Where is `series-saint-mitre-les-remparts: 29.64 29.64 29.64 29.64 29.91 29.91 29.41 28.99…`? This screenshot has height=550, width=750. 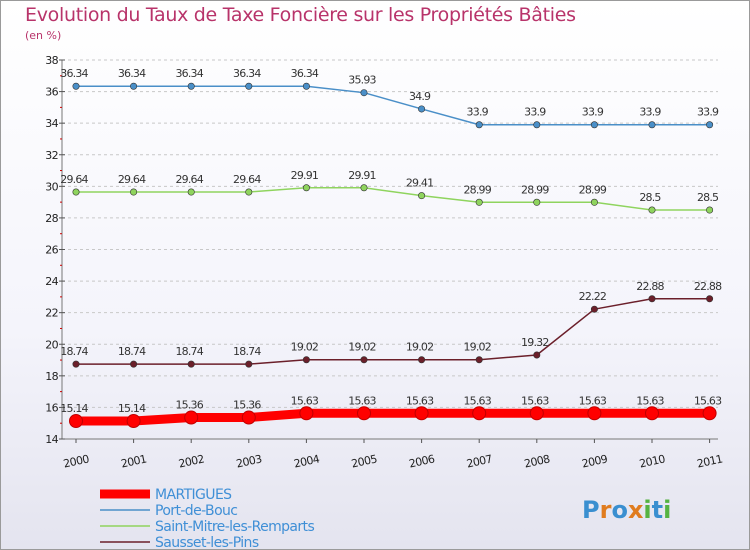
series-saint-mitre-les-remparts: 29.64 29.64 29.64 29.64 29.91 29.91 29.41 28.99… is located at coordinates (390, 191).